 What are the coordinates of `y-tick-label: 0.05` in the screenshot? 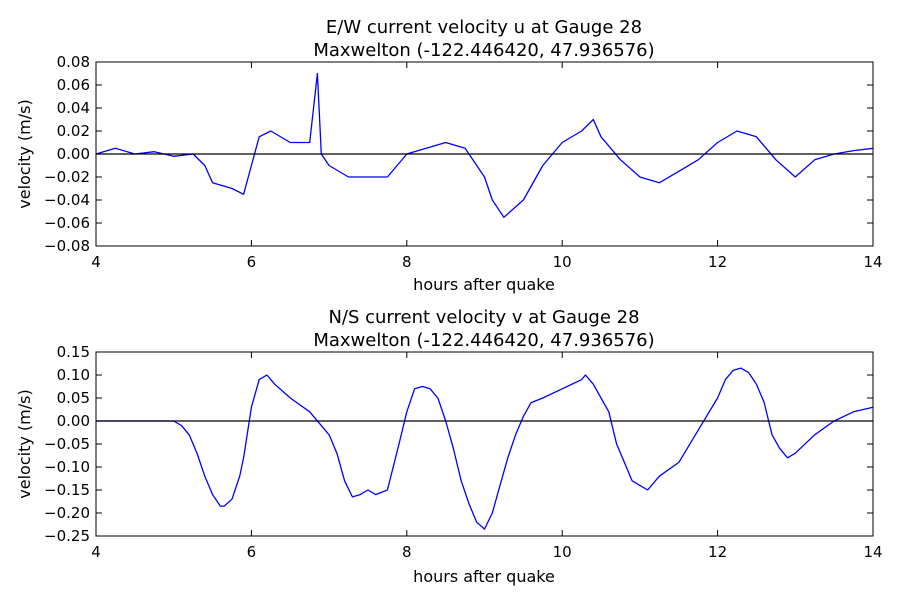 It's located at (73, 398).